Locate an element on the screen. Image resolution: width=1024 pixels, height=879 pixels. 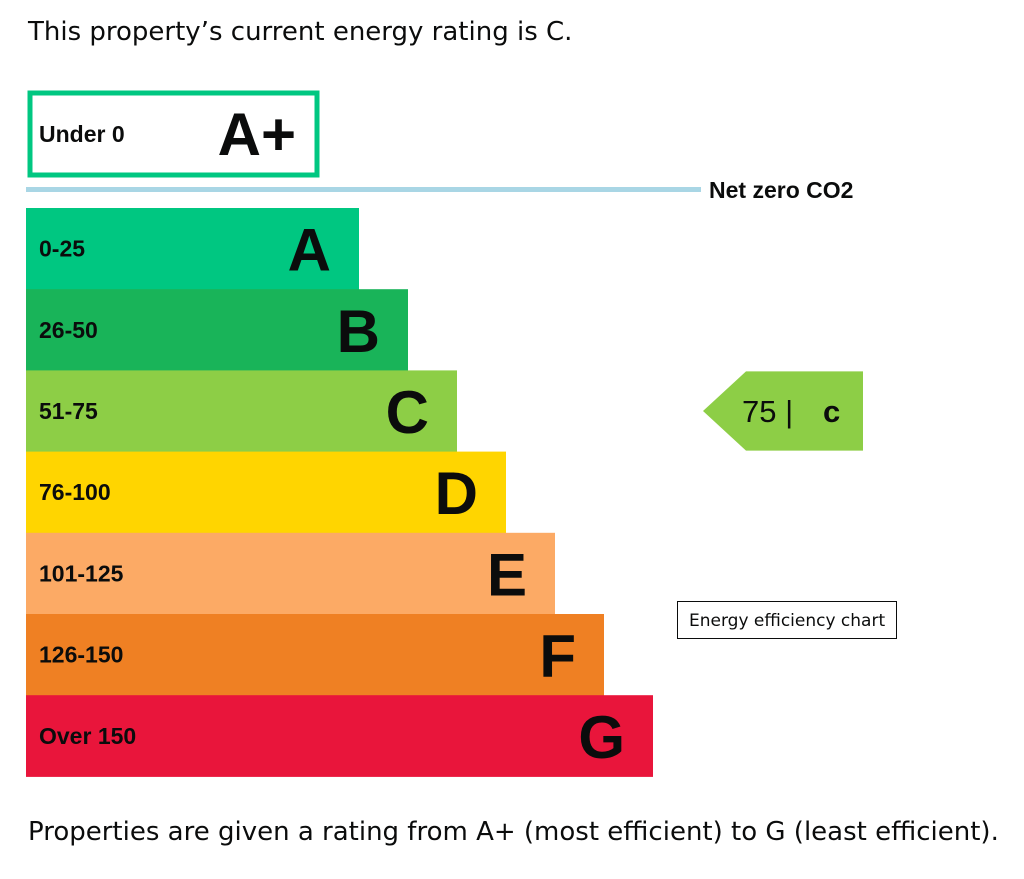
net-zero-label: Net zero CO2 is located at coordinates (781, 190).